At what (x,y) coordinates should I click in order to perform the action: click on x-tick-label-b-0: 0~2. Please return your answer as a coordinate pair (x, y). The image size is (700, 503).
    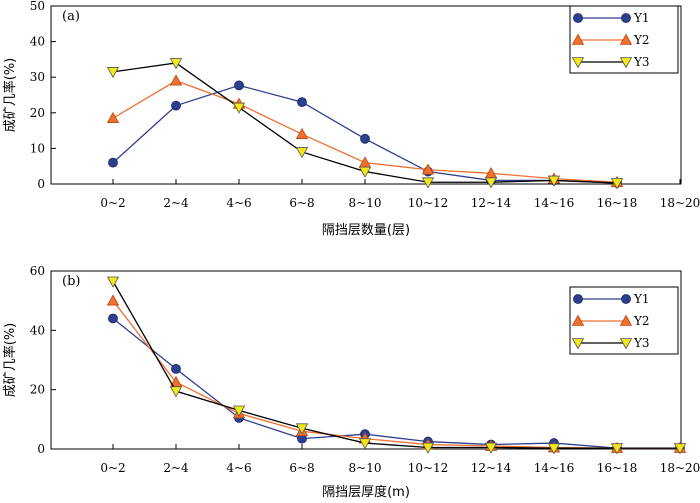
    Looking at the image, I should click on (112, 468).